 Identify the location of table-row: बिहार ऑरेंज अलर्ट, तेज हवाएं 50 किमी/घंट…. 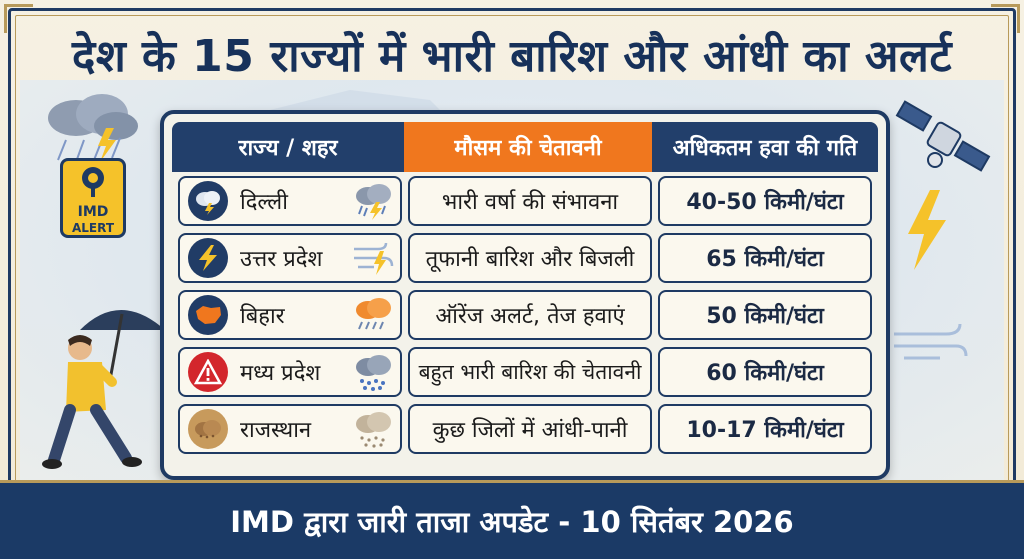
(525, 315).